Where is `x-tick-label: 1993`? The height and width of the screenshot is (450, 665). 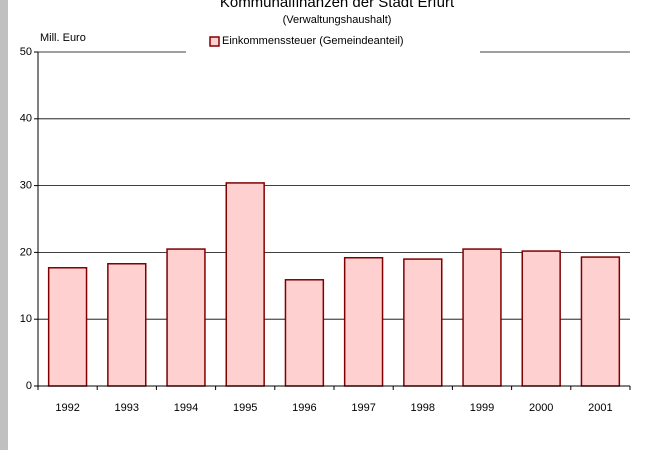 x-tick-label: 1993 is located at coordinates (127, 408).